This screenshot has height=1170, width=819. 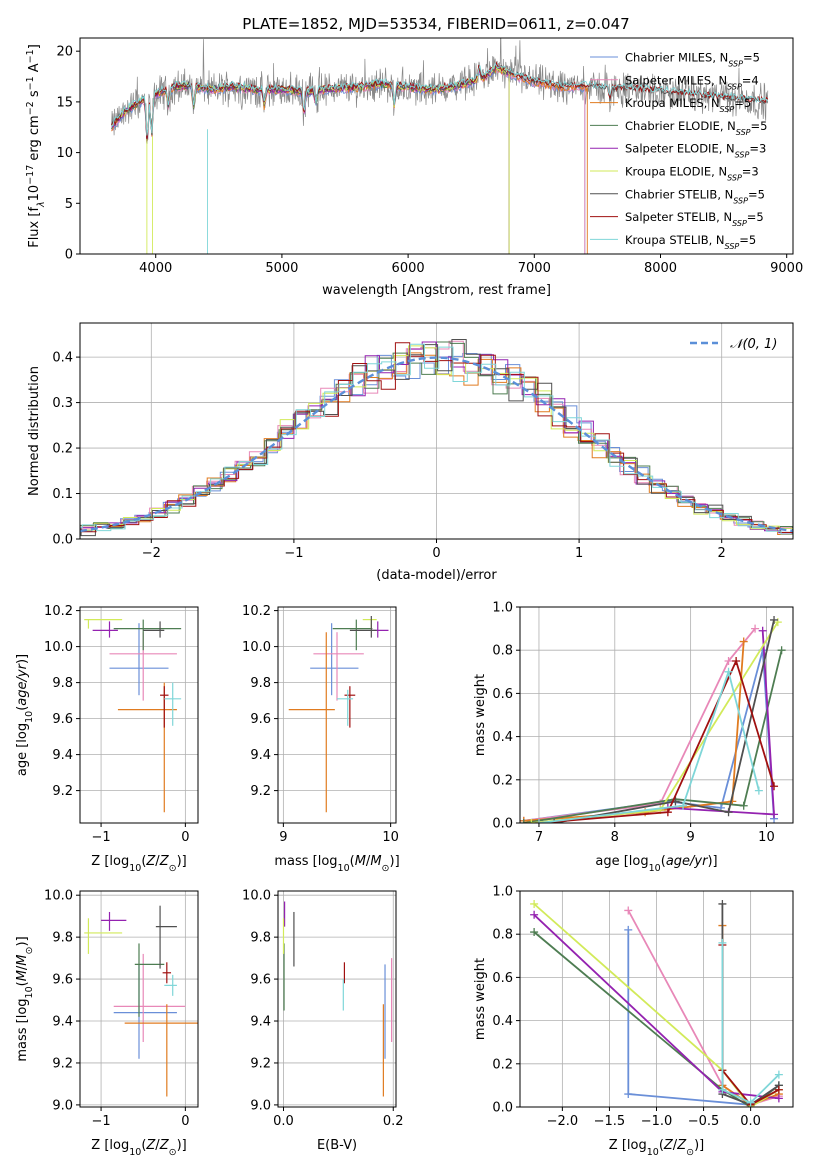 What do you see at coordinates (753, 344) in the screenshot?
I see `legend-gaussian-label: 𝒩(0, 1)` at bounding box center [753, 344].